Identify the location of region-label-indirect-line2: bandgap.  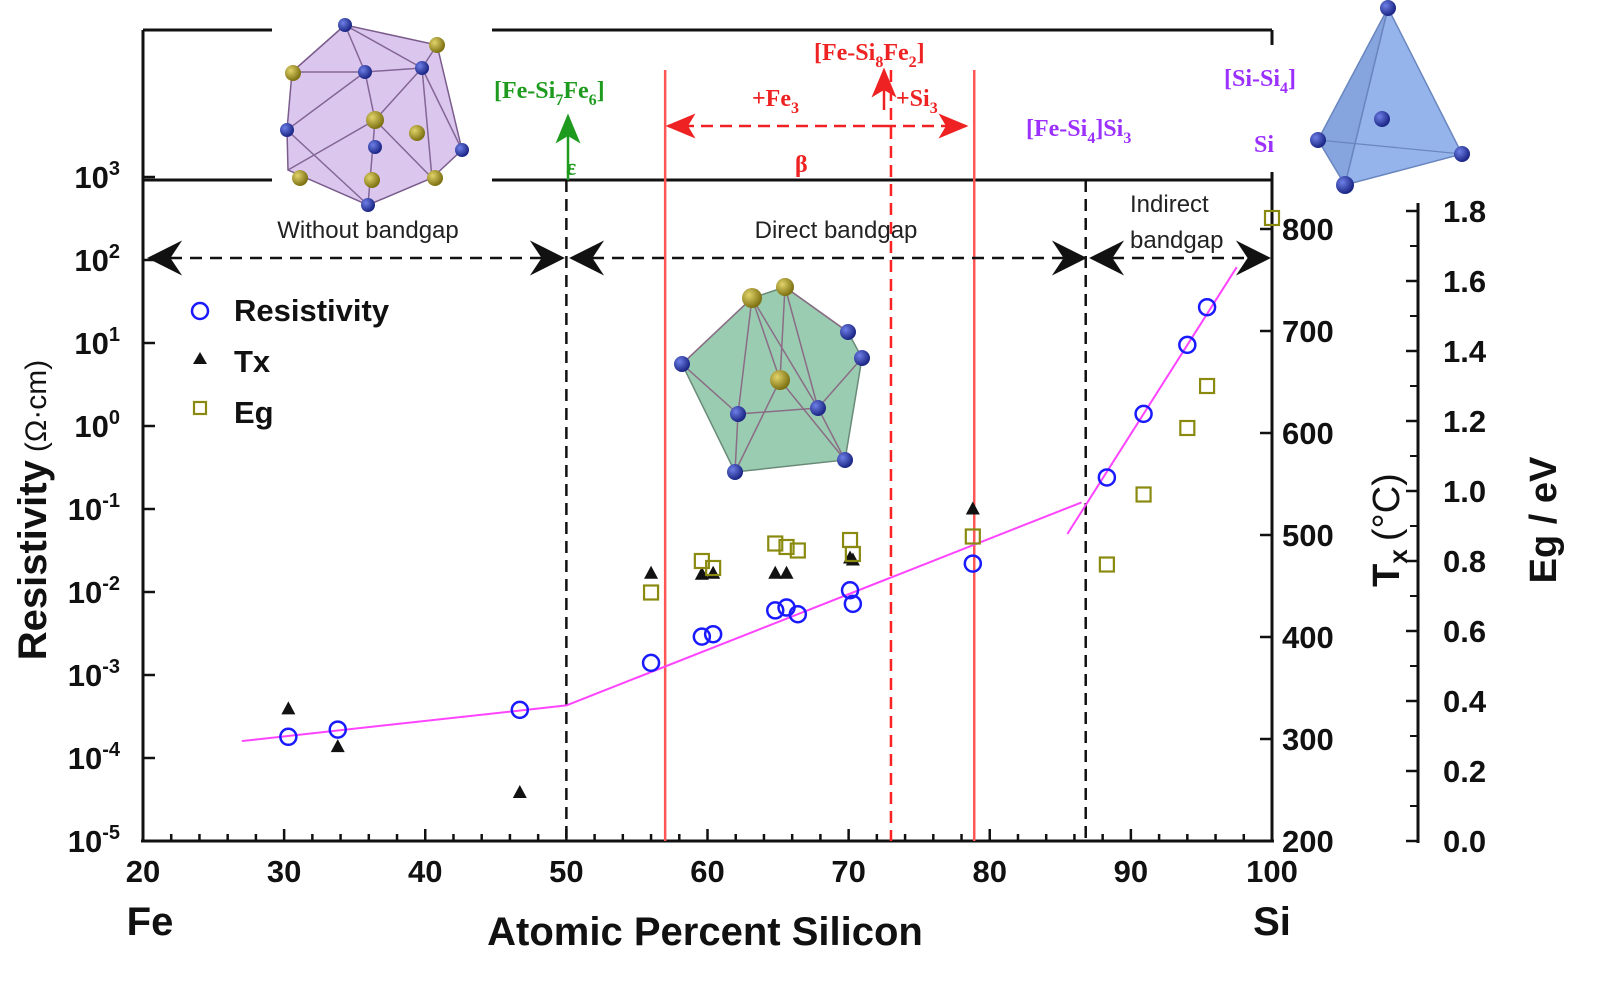
(1176, 240).